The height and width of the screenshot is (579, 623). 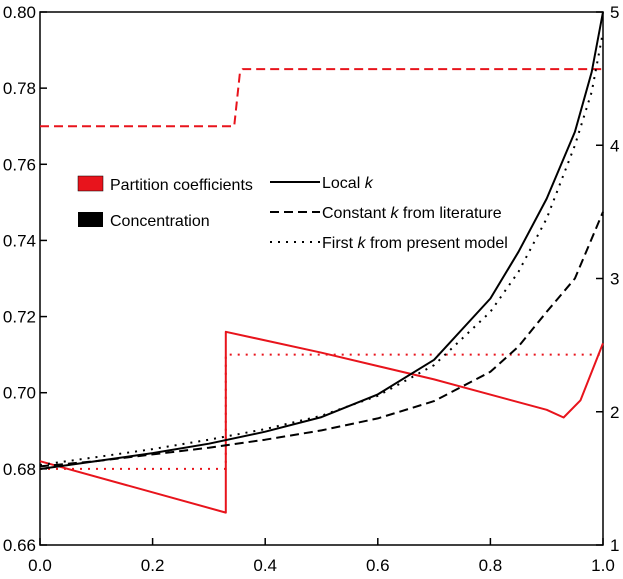 I want to click on legend-swatch-partition, so click(x=90, y=183).